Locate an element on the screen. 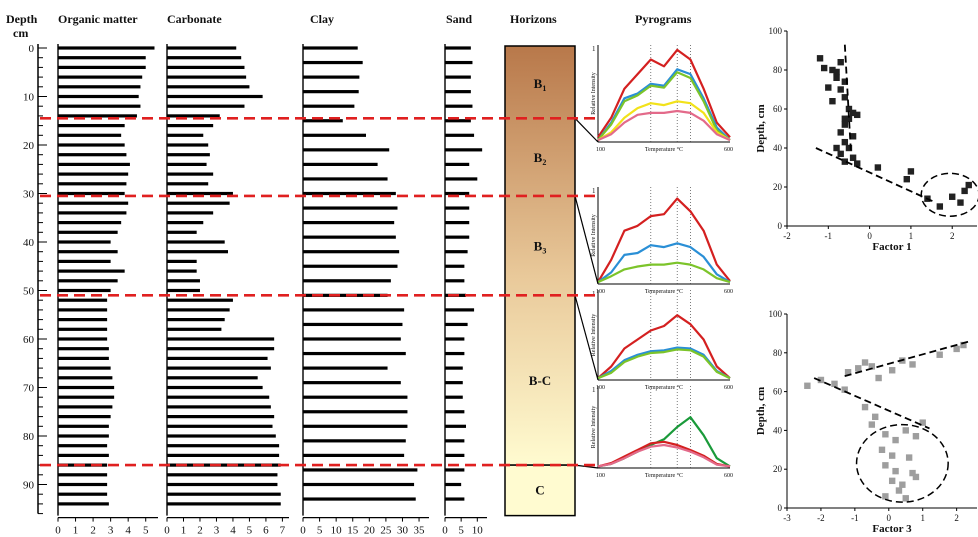  pyrogram-series-py_green is located at coordinates (664, 364).